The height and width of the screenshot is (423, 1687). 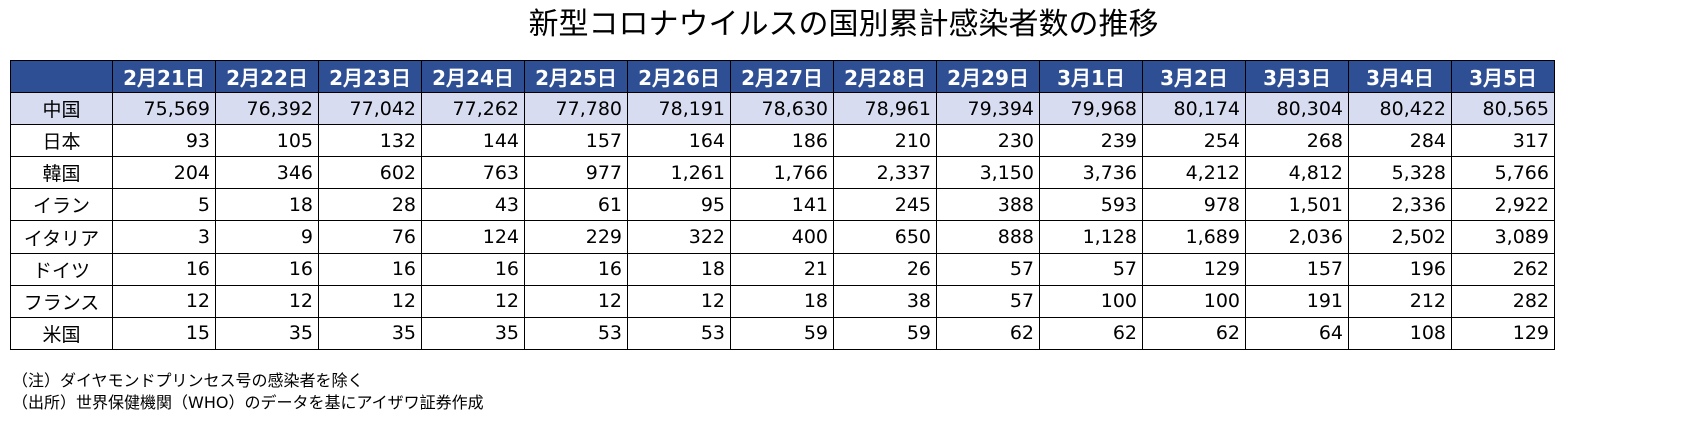 I want to click on date-header: 3月2日, so click(x=1194, y=76).